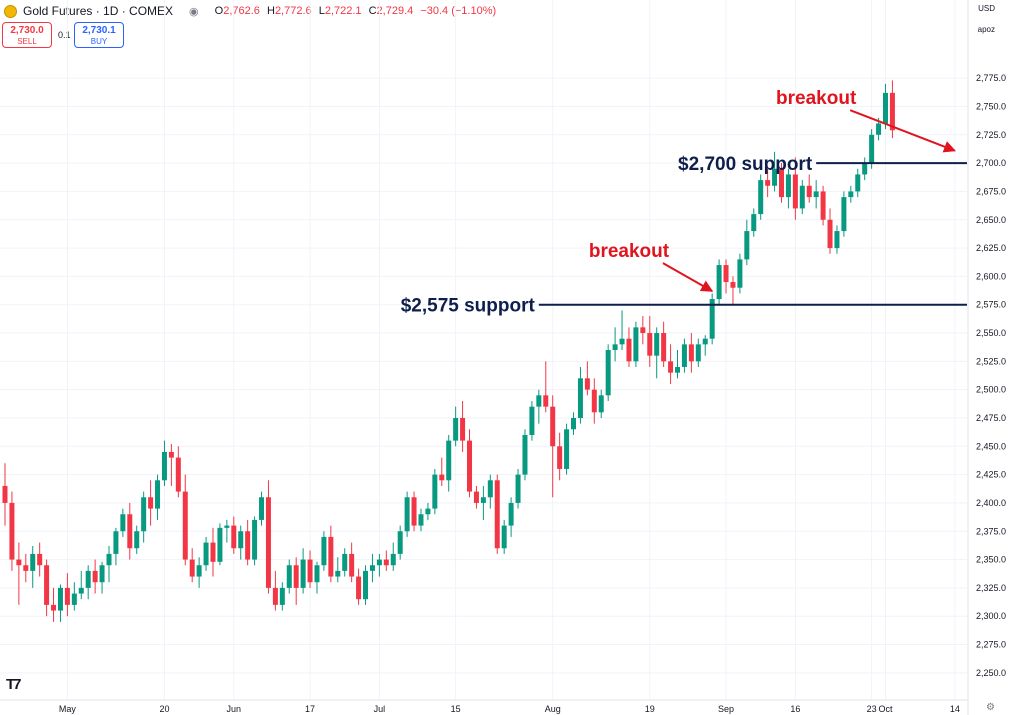 The width and height of the screenshot is (1015, 715). What do you see at coordinates (194, 11) in the screenshot?
I see `visibility-icon: ◉` at bounding box center [194, 11].